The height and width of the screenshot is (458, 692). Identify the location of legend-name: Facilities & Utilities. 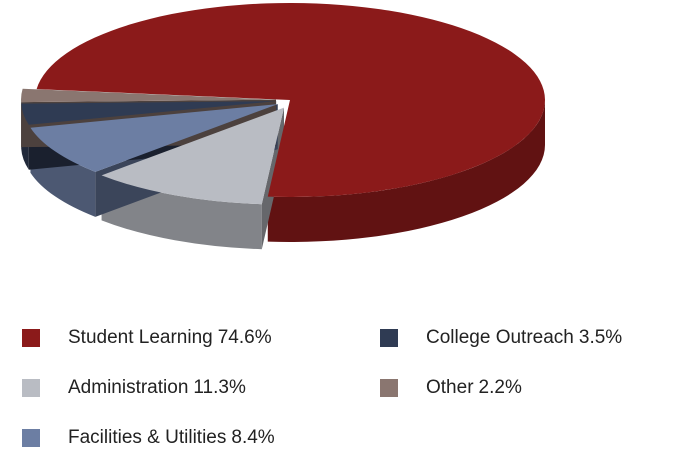
(147, 437).